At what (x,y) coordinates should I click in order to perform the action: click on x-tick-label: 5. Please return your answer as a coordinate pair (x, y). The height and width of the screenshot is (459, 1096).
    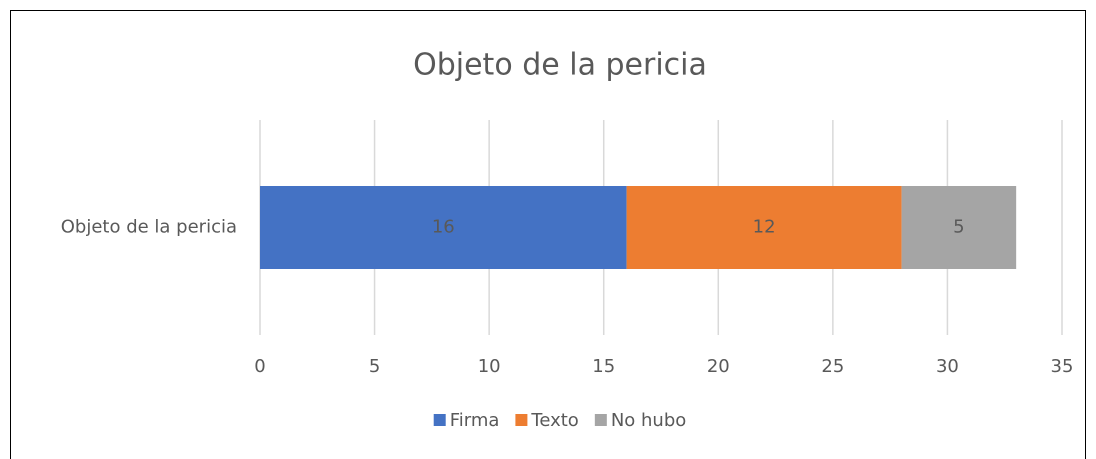
    Looking at the image, I should click on (374, 366).